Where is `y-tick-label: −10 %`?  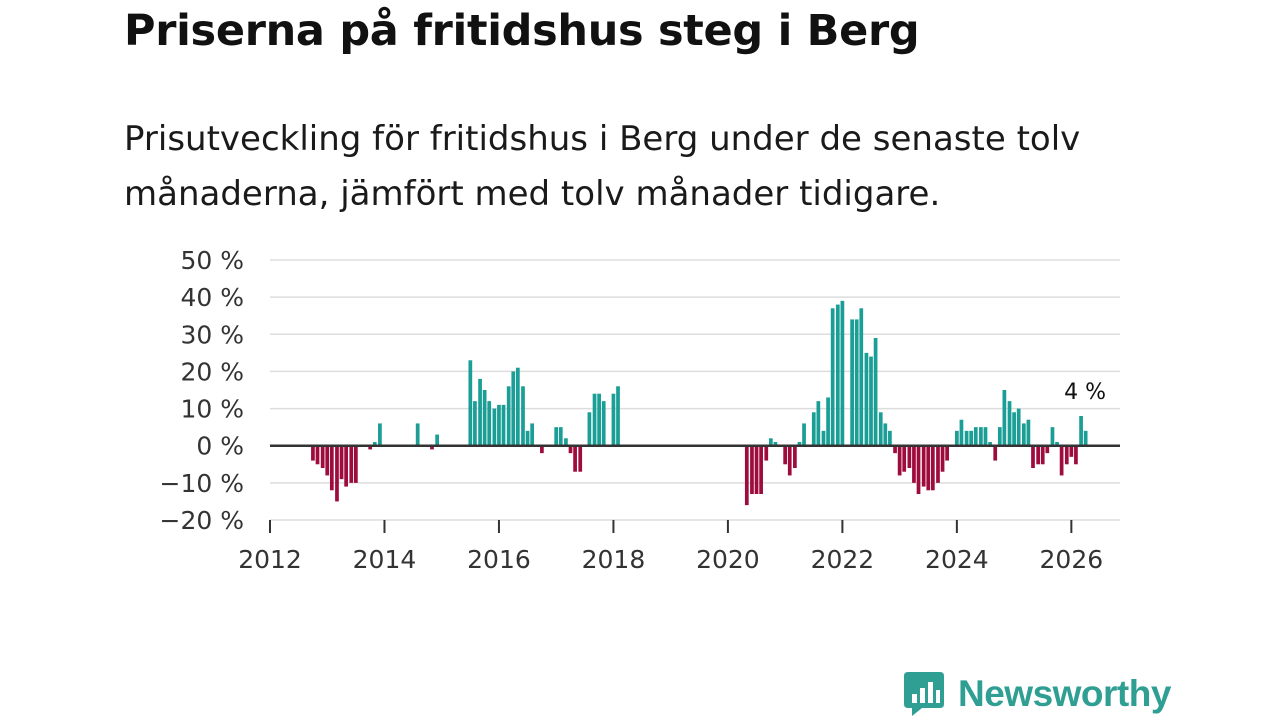
y-tick-label: −10 % is located at coordinates (202, 483).